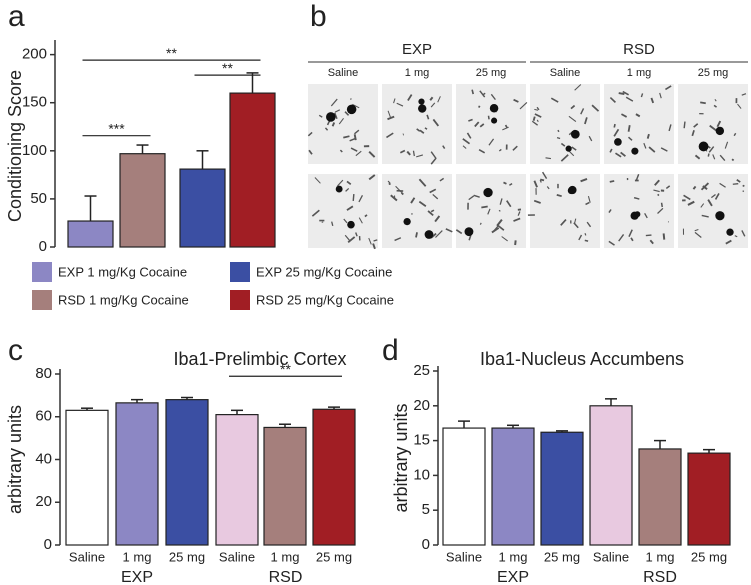  What do you see at coordinates (122, 271) in the screenshot?
I see `legend-label: EXP 1 mg/Kg Cocaine` at bounding box center [122, 271].